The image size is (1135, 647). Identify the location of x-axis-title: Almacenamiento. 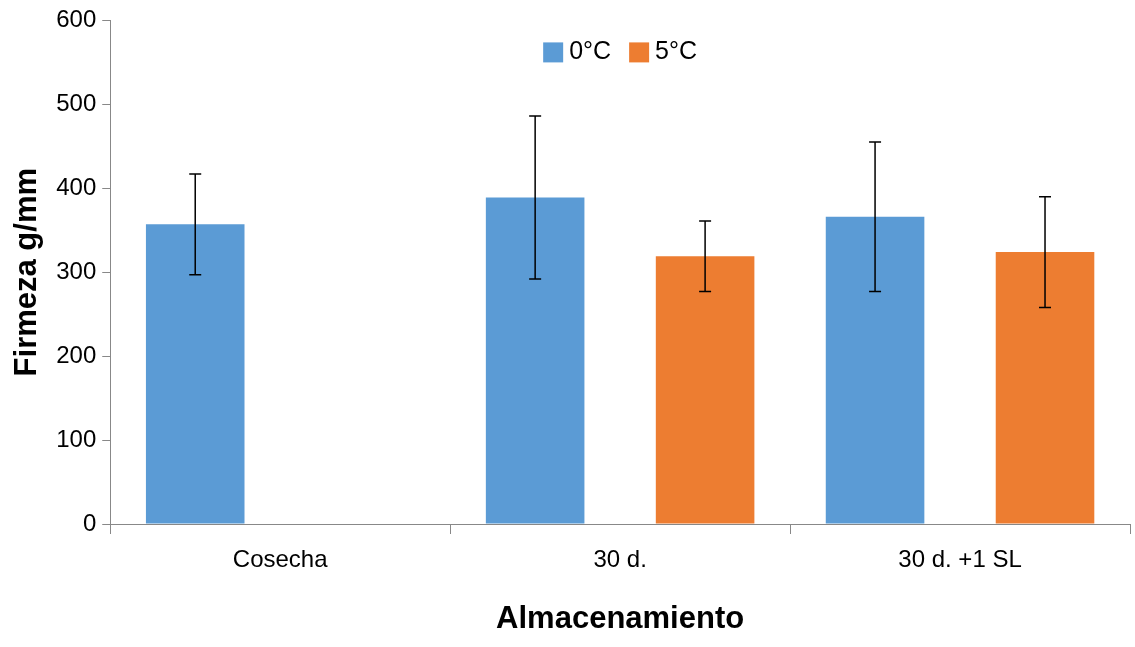
(620, 617).